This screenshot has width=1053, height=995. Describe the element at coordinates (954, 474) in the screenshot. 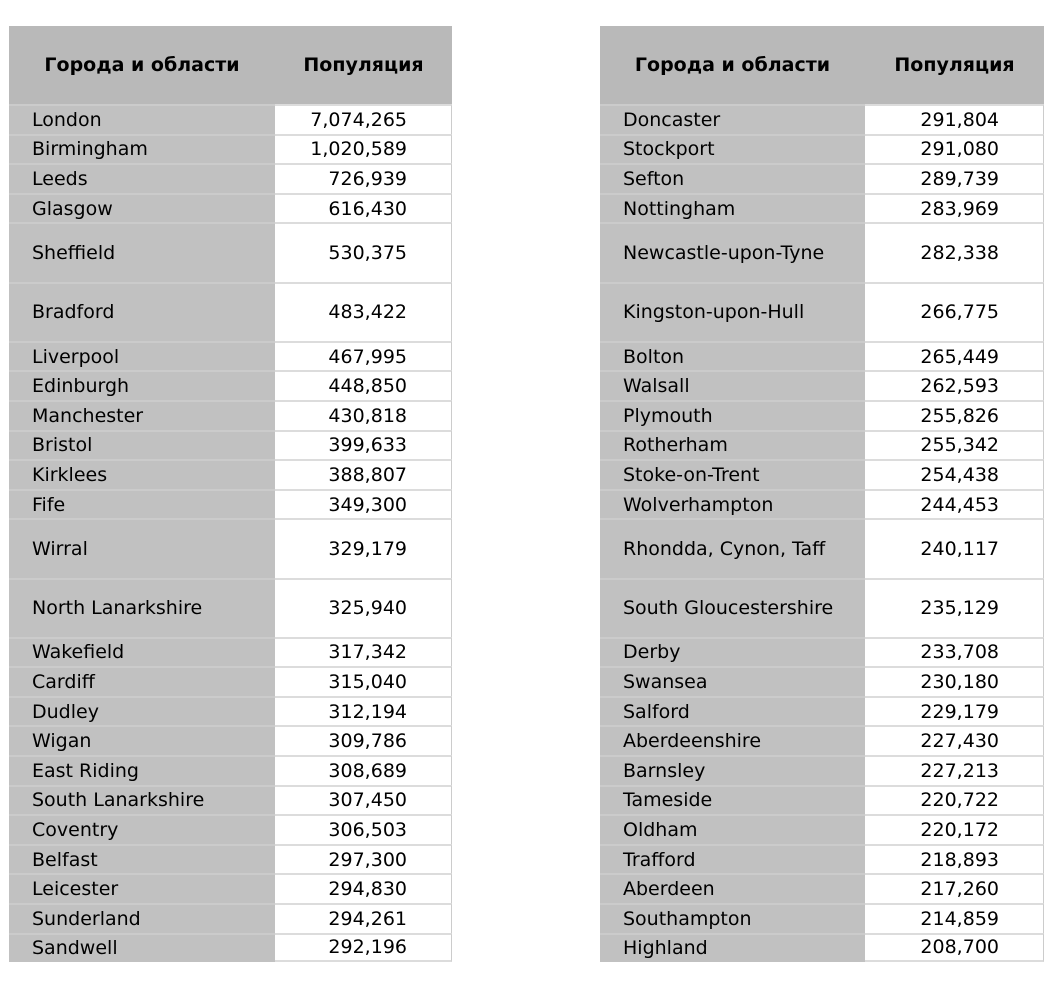

I see `population-value-cell: 254,438` at that location.